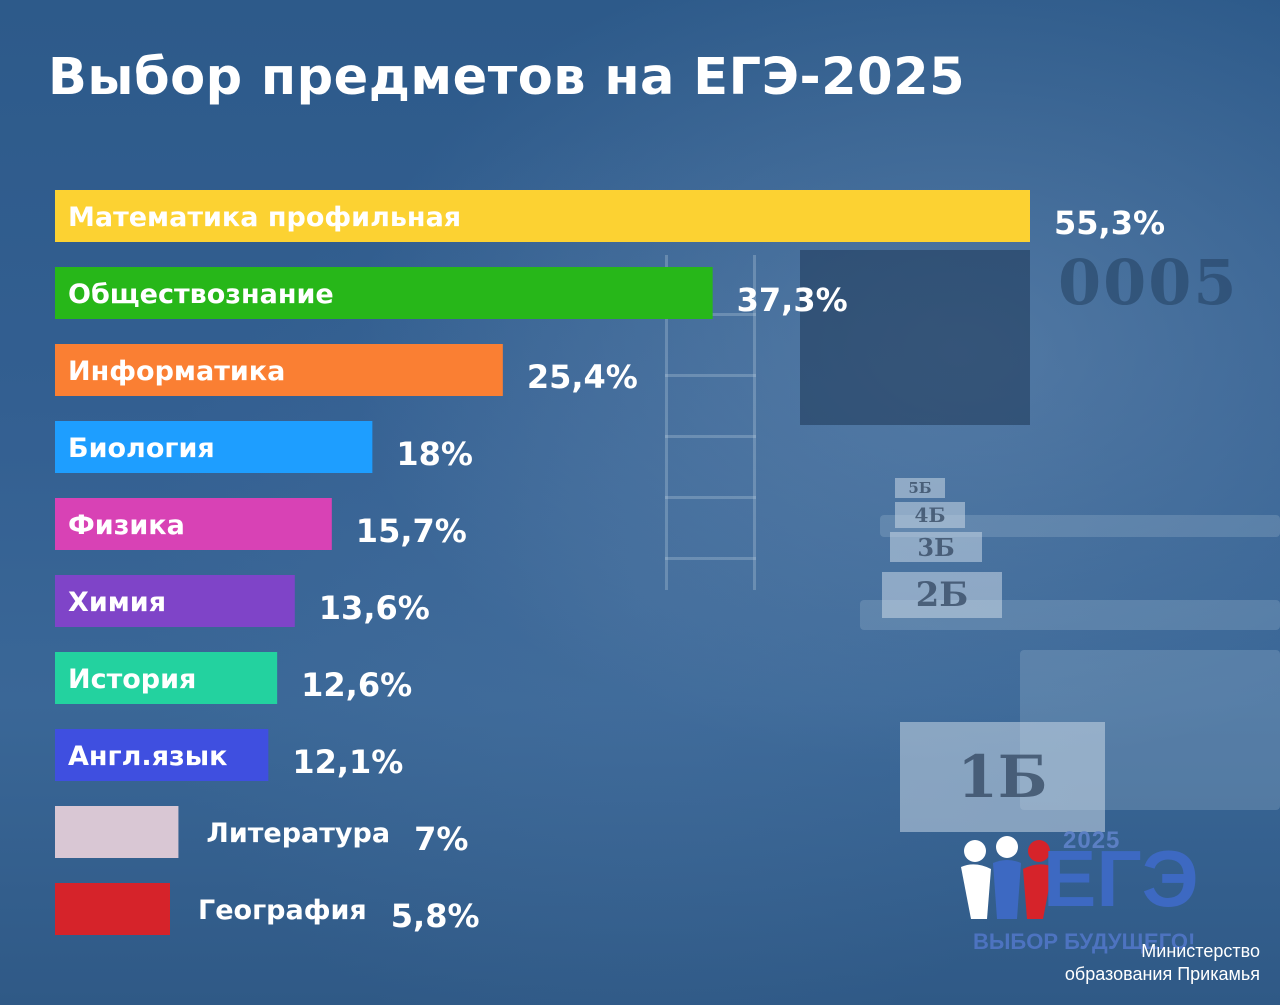 The height and width of the screenshot is (1005, 1280). Describe the element at coordinates (1162, 963) in the screenshot. I see `ministry-credit: Министерство образования Прикамья` at that location.